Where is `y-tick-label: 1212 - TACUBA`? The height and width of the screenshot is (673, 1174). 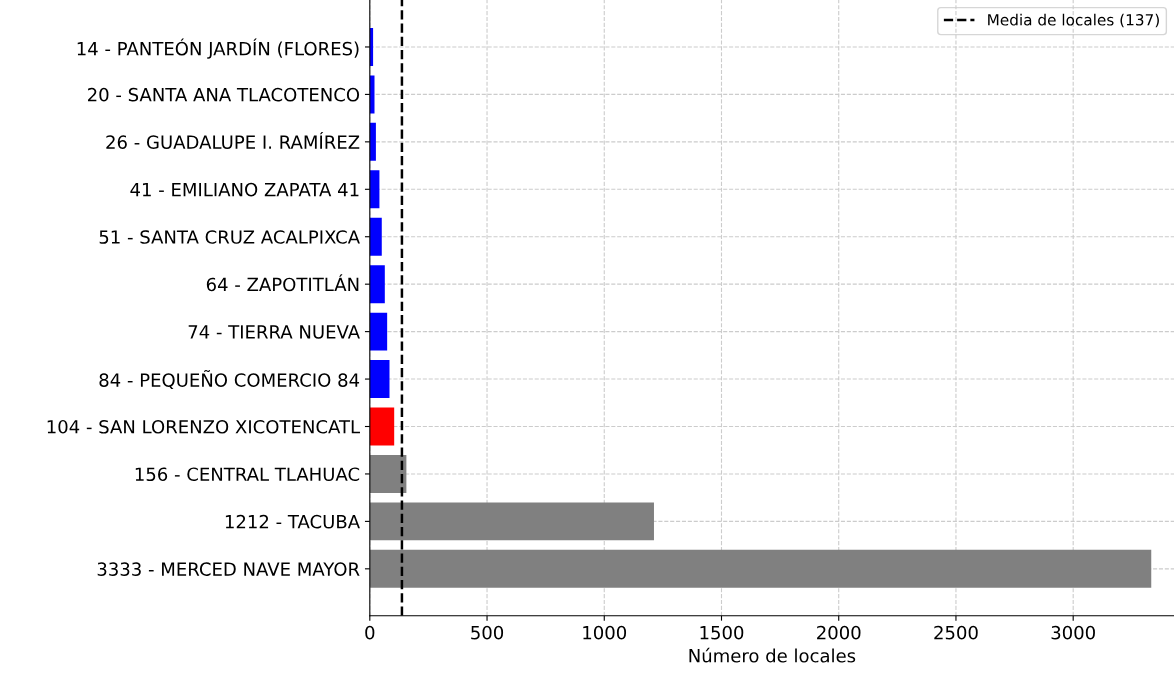
y-tick-label: 1212 - TACUBA is located at coordinates (292, 521).